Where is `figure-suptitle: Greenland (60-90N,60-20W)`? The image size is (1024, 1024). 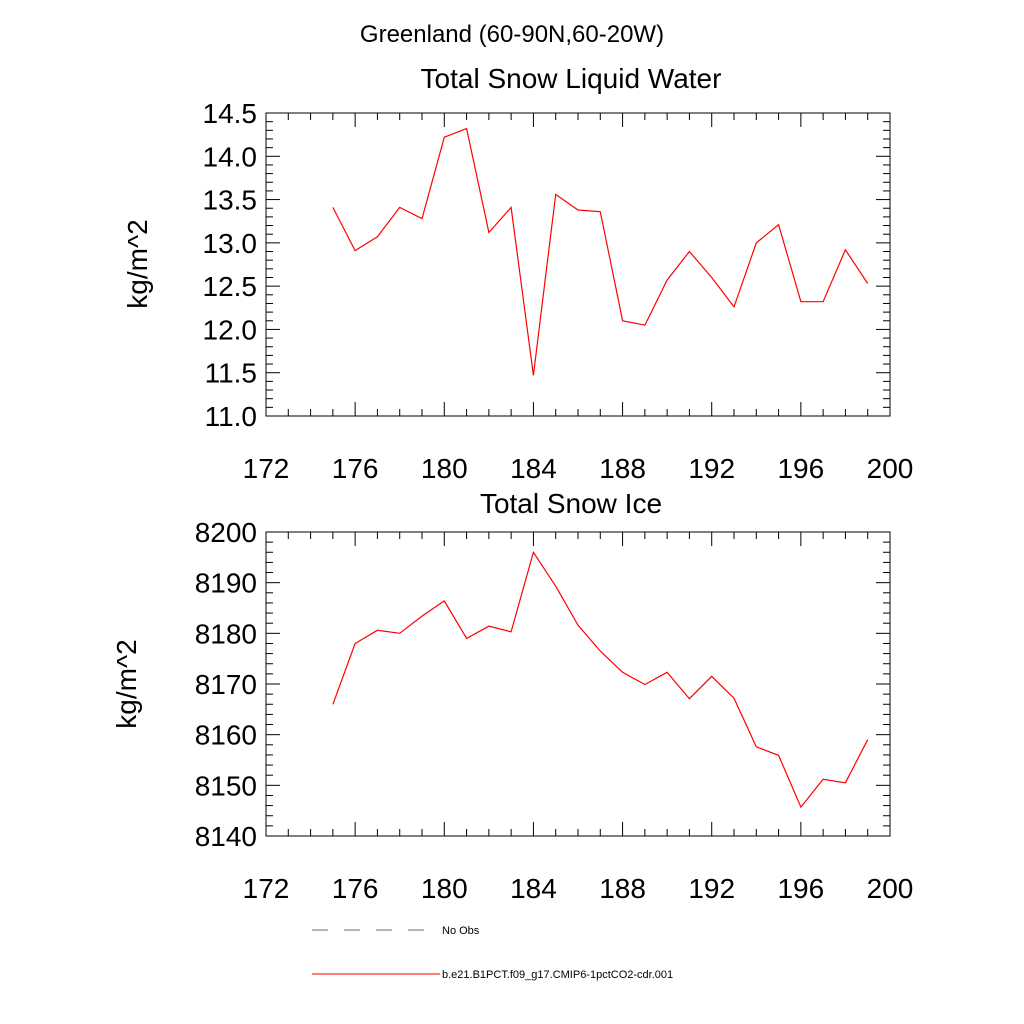 figure-suptitle: Greenland (60-90N,60-20W) is located at coordinates (512, 34).